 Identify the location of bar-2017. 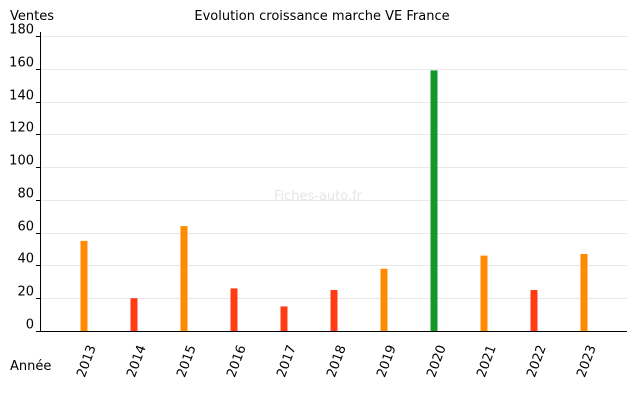
(284, 318).